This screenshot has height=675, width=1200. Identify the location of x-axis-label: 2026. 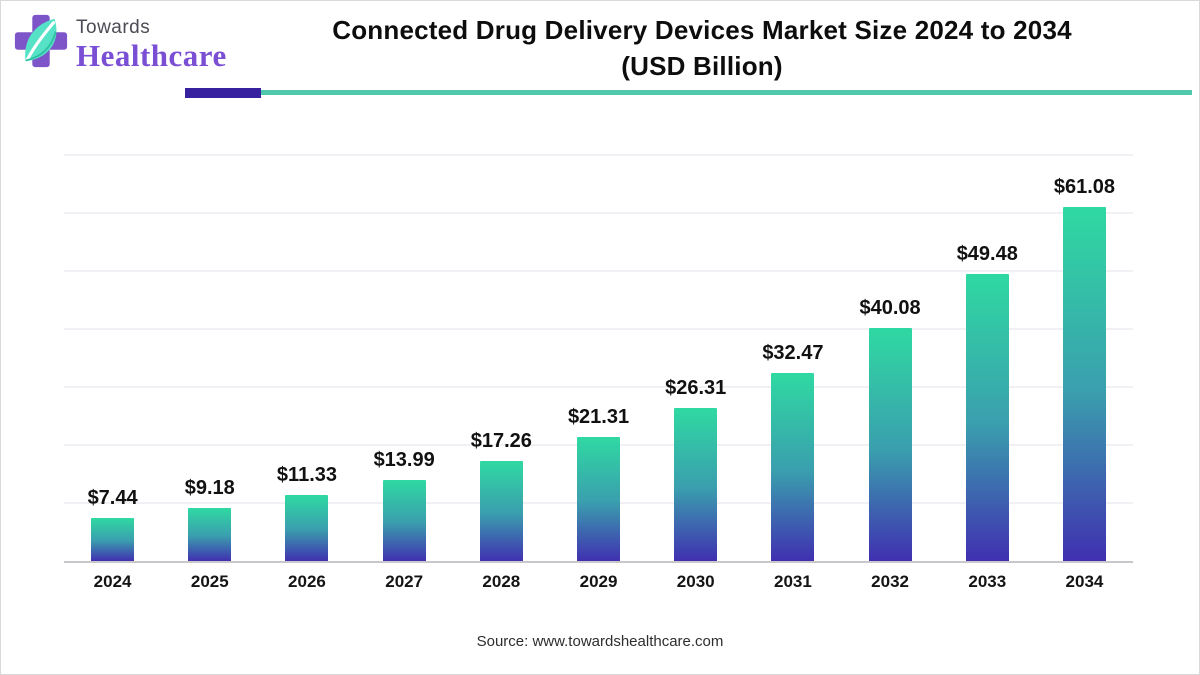
(307, 581).